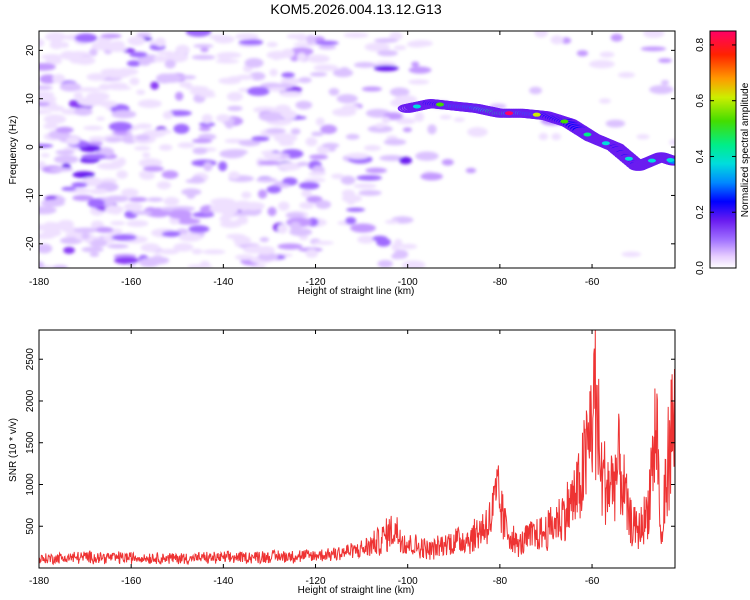  What do you see at coordinates (30, 525) in the screenshot?
I see `bottom-y-tick-label: 500` at bounding box center [30, 525].